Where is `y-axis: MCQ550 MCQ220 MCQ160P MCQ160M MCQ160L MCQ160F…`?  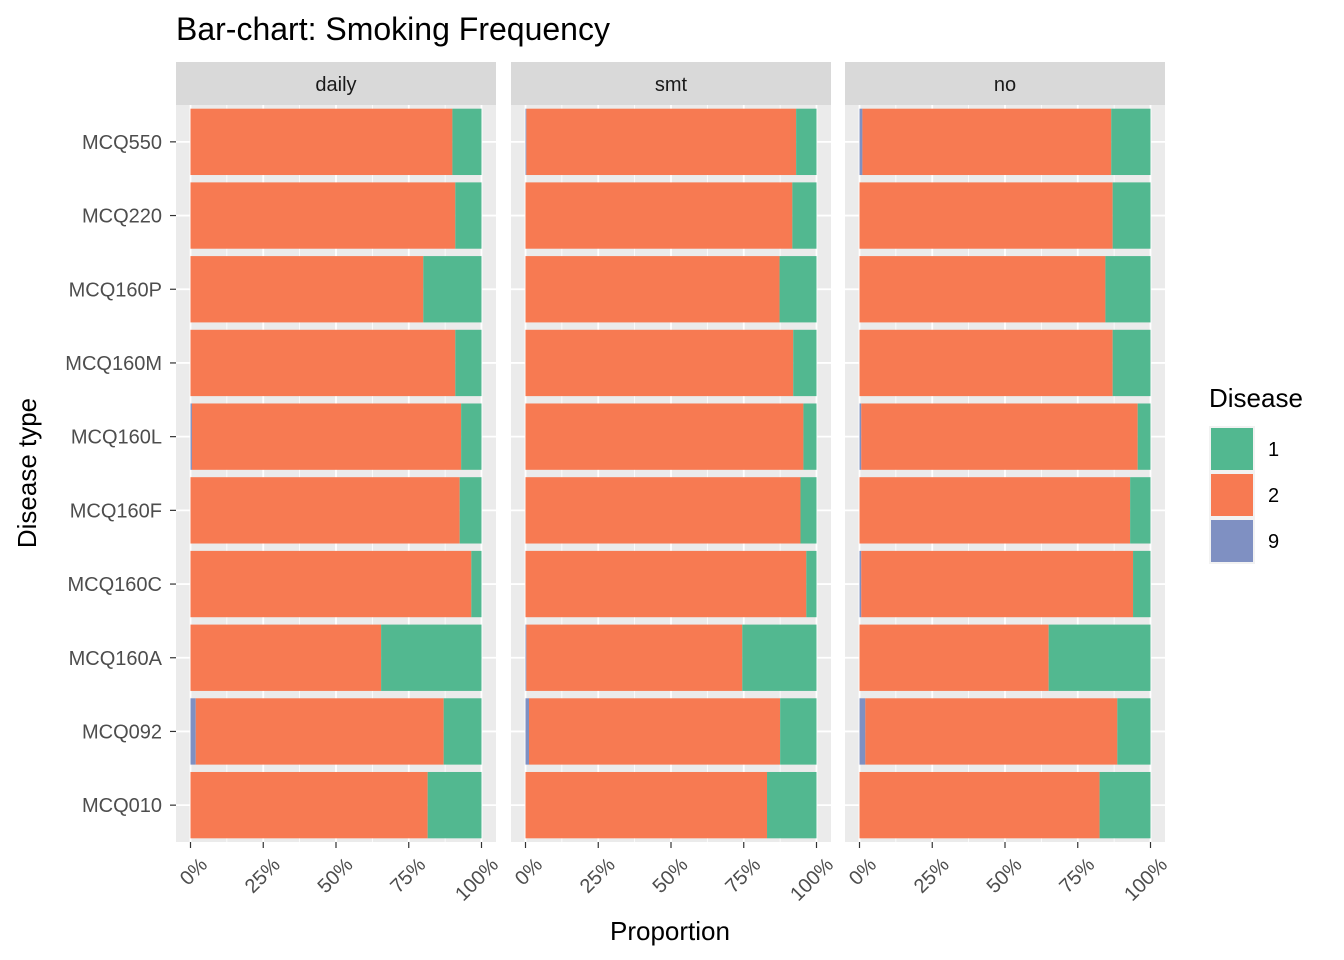
y-axis: MCQ550 MCQ220 MCQ160P MCQ160M MCQ160L MCQ160F… is located at coordinates (120, 474).